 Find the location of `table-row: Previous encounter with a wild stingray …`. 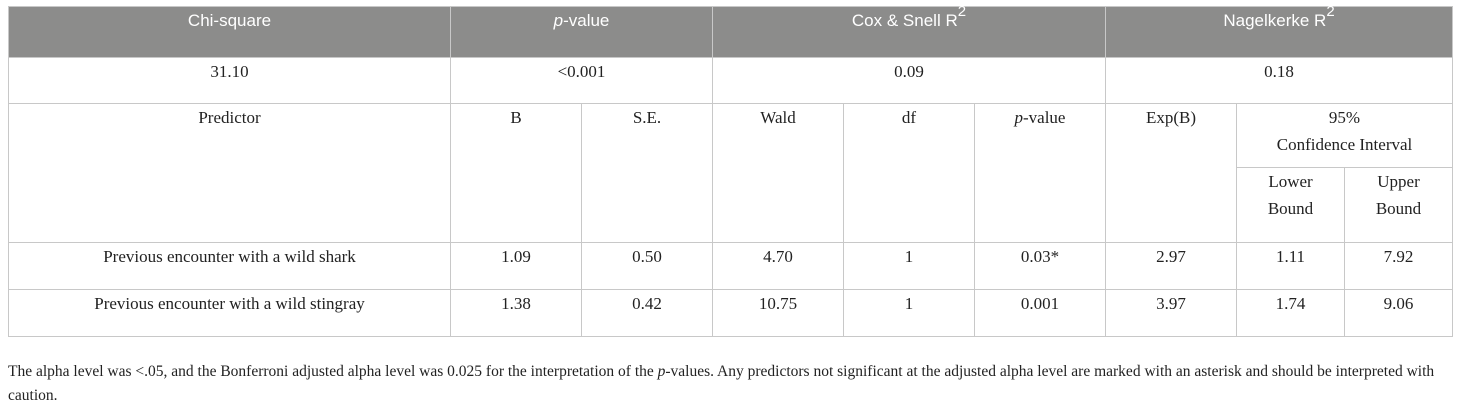

table-row: Previous encounter with a wild stingray … is located at coordinates (731, 313).